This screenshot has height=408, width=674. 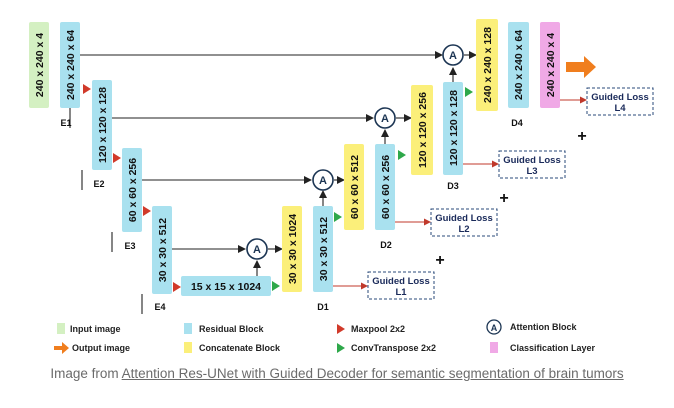 I want to click on d4-concat-block-rect, so click(x=487, y=65).